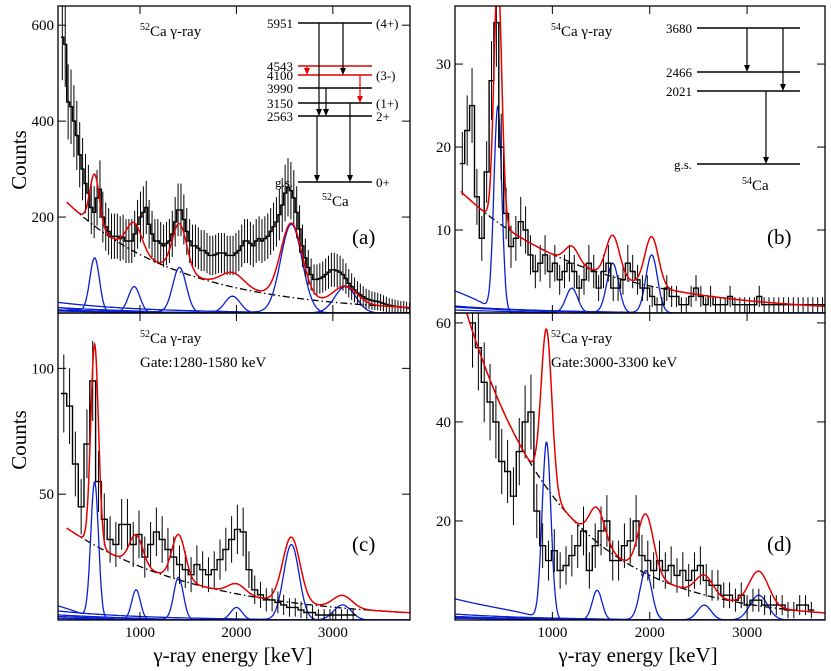 The image size is (831, 671). Describe the element at coordinates (383, 116) in the screenshot. I see `level-spin: 2+` at that location.